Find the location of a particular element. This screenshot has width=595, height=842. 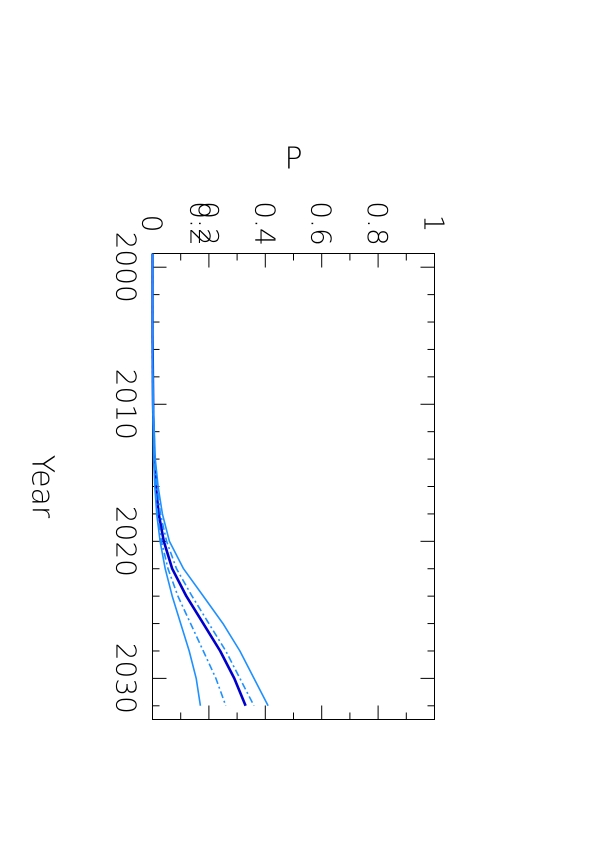

y-axis-label: P is located at coordinates (293, 159).